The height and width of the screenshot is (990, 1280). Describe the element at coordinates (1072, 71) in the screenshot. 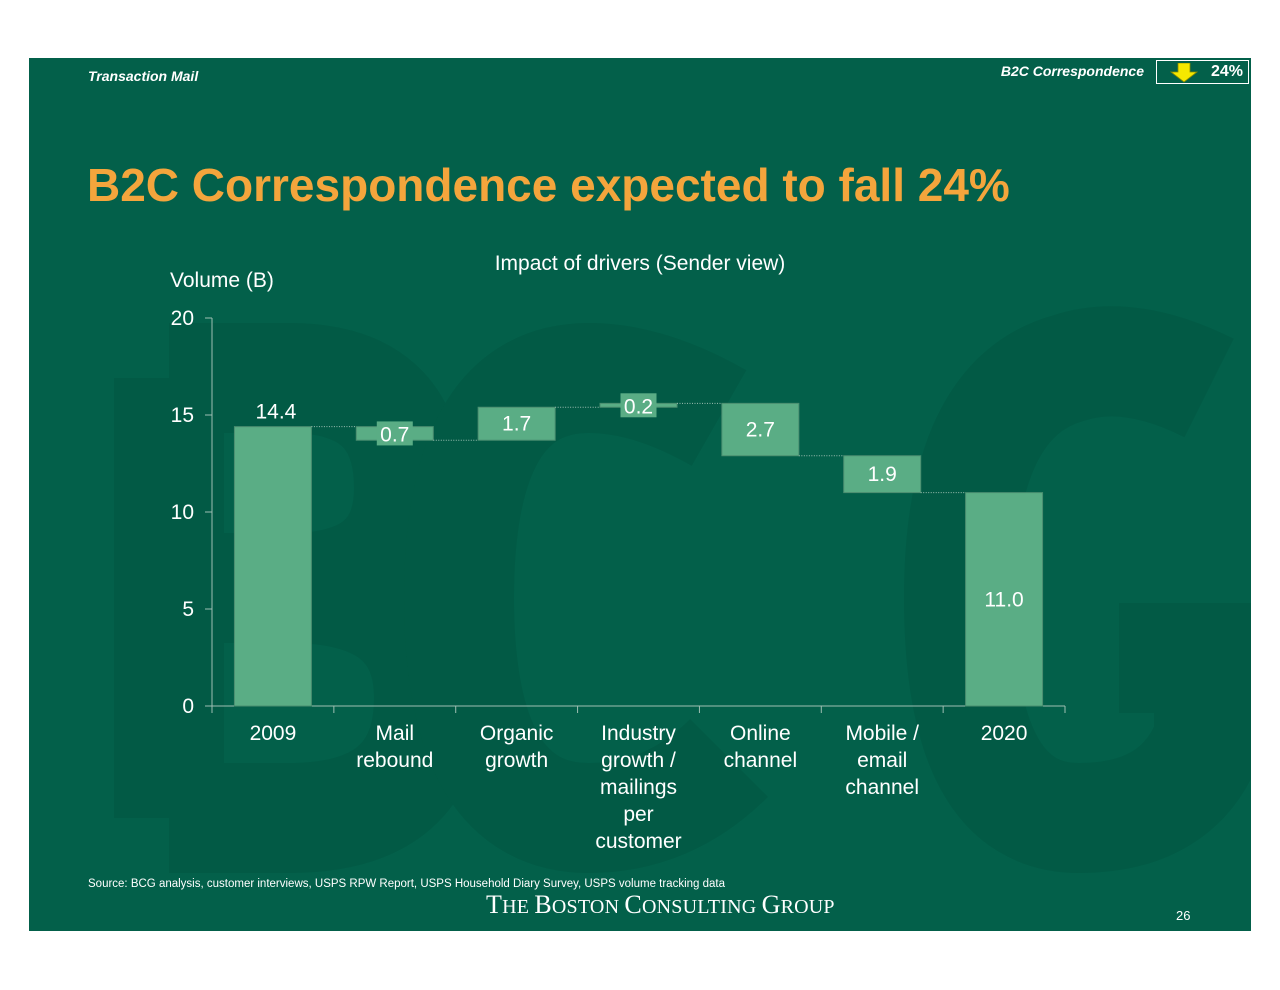

I see `section-topic: B2C Correspondence` at that location.